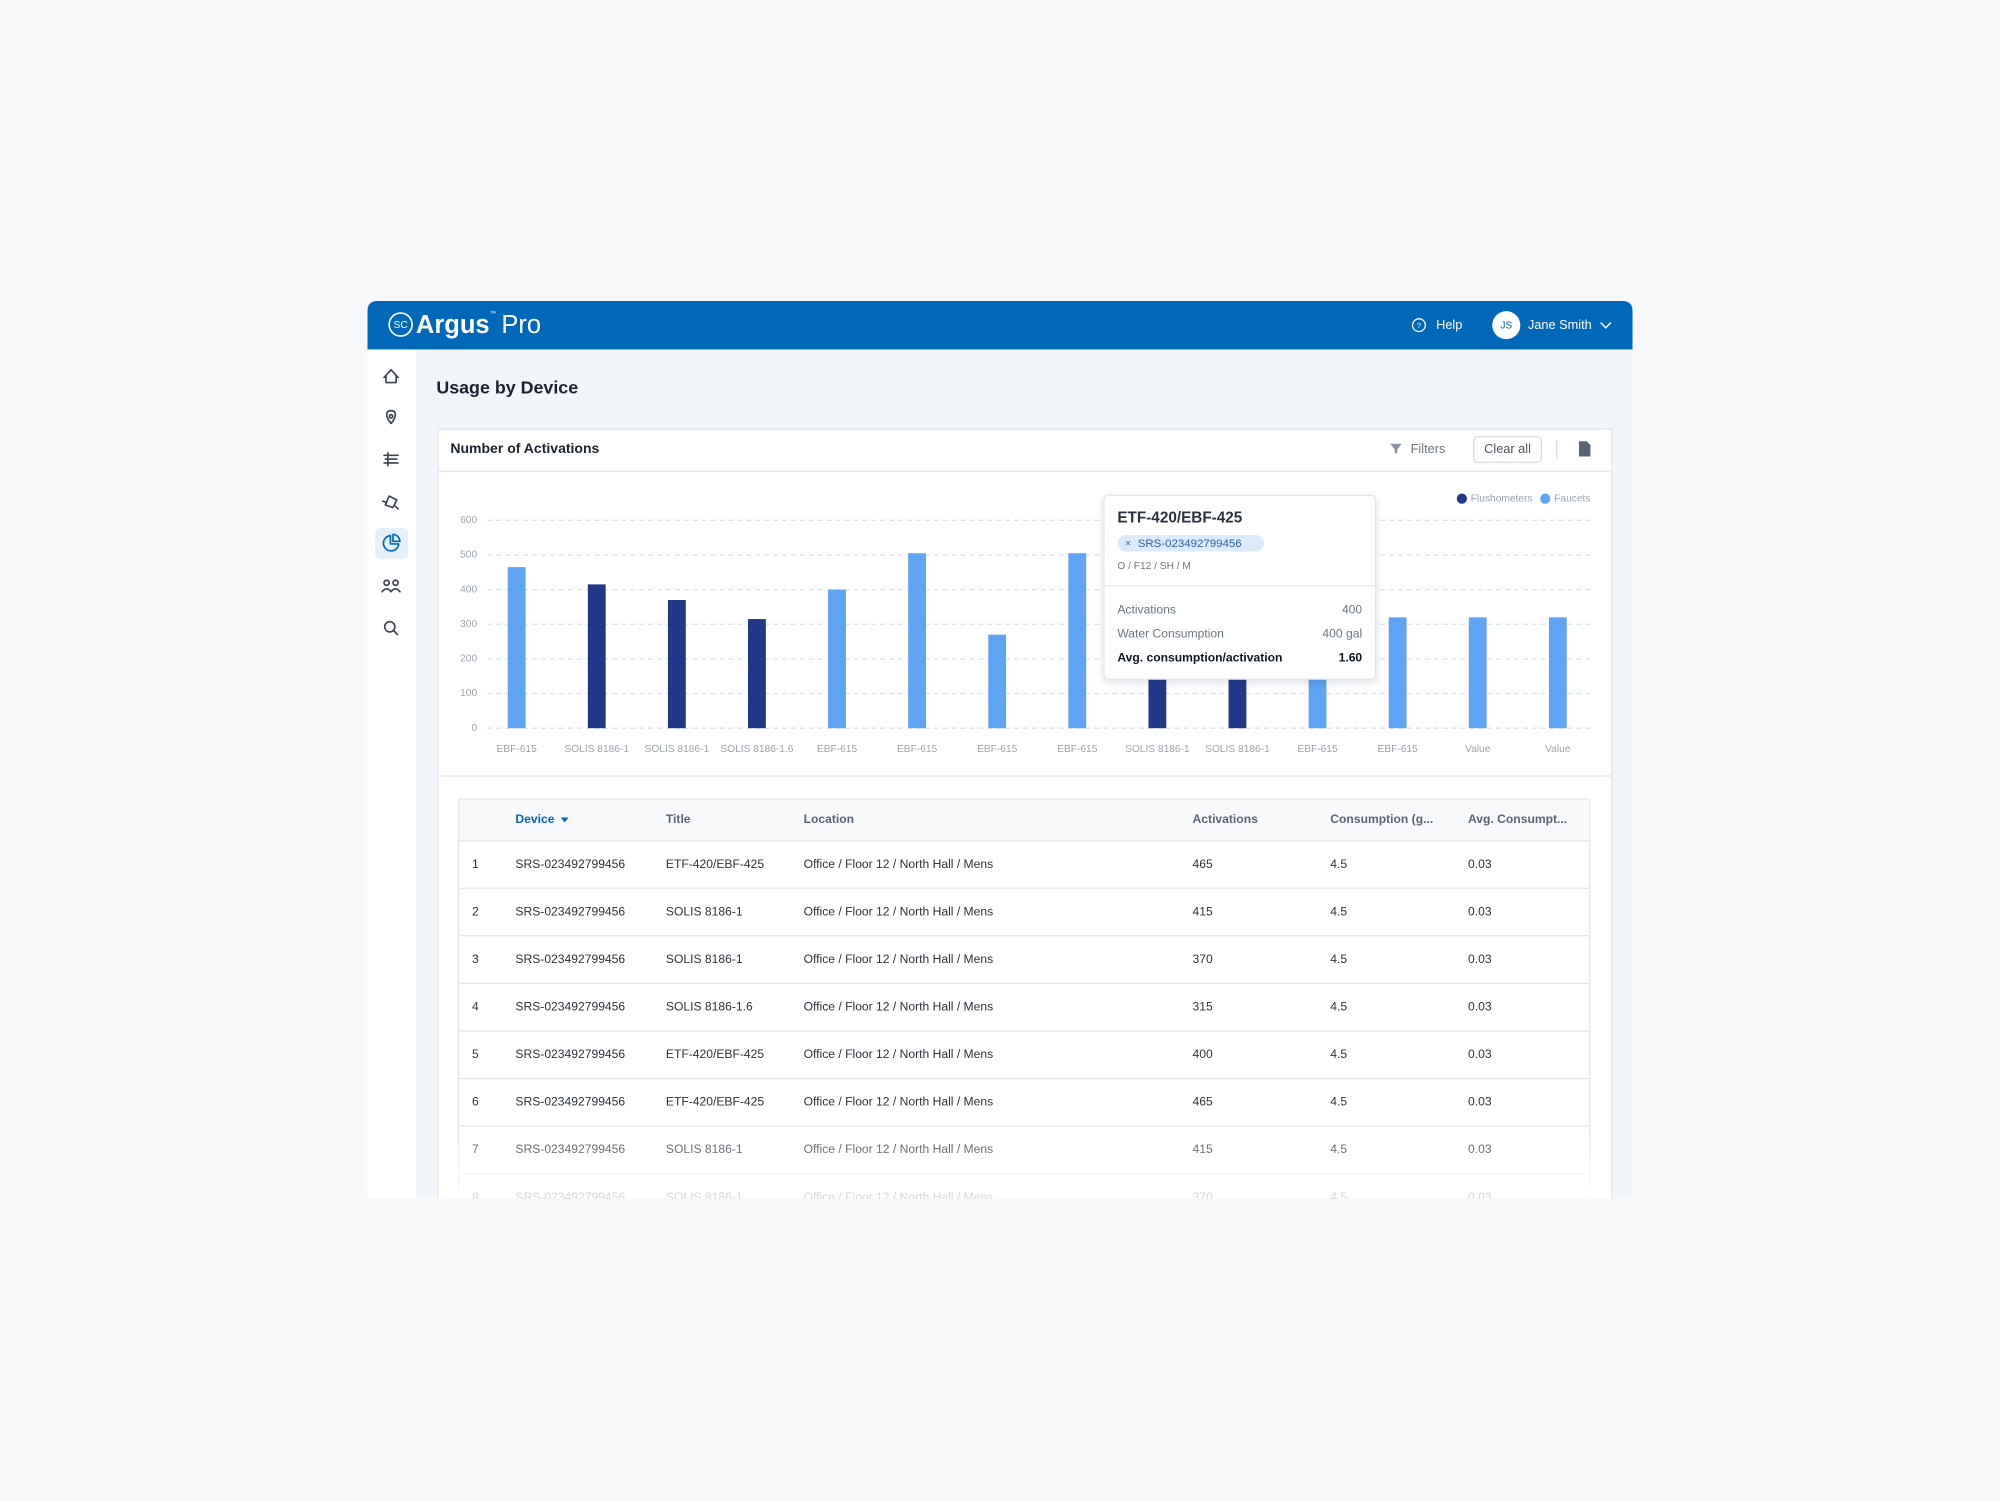 This screenshot has height=1501, width=2000. What do you see at coordinates (1203, 959) in the screenshot?
I see `table-cell: 370` at bounding box center [1203, 959].